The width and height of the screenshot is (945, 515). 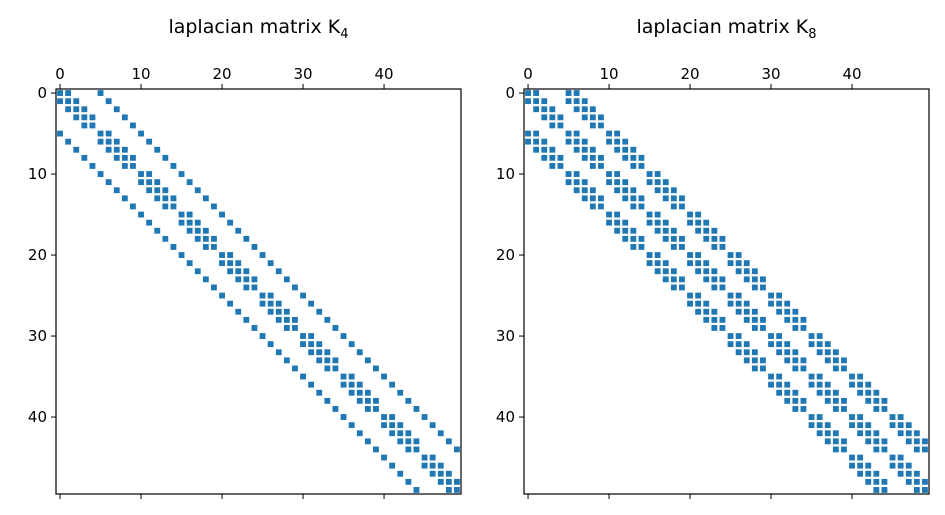 What do you see at coordinates (258, 29) in the screenshot?
I see `chart-title: laplacian matrix K4` at bounding box center [258, 29].